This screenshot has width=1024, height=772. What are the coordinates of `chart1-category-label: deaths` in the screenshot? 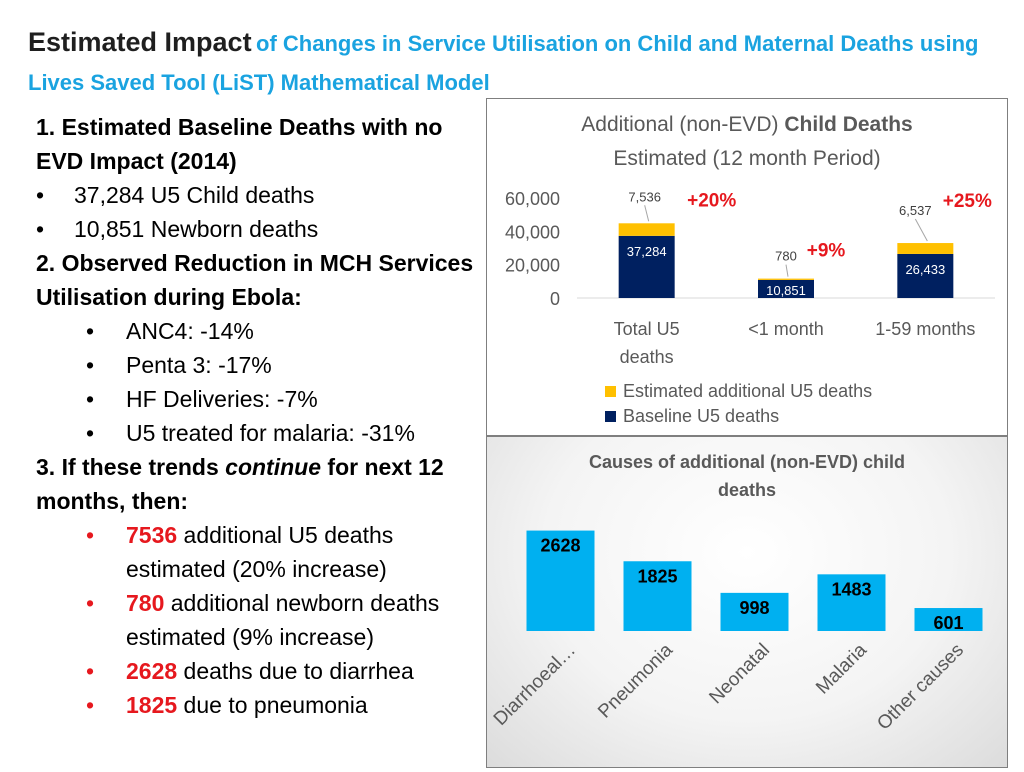 It's located at (647, 357).